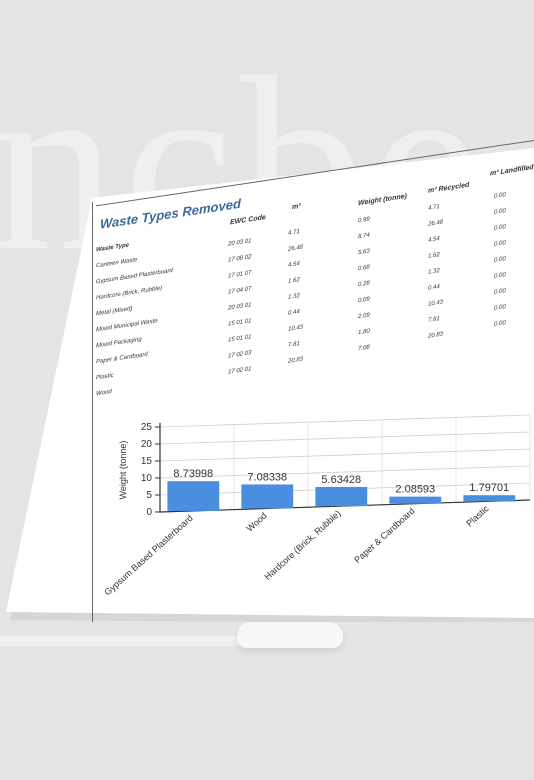  Describe the element at coordinates (257, 522) in the screenshot. I see `x-category-label: Wood` at that location.